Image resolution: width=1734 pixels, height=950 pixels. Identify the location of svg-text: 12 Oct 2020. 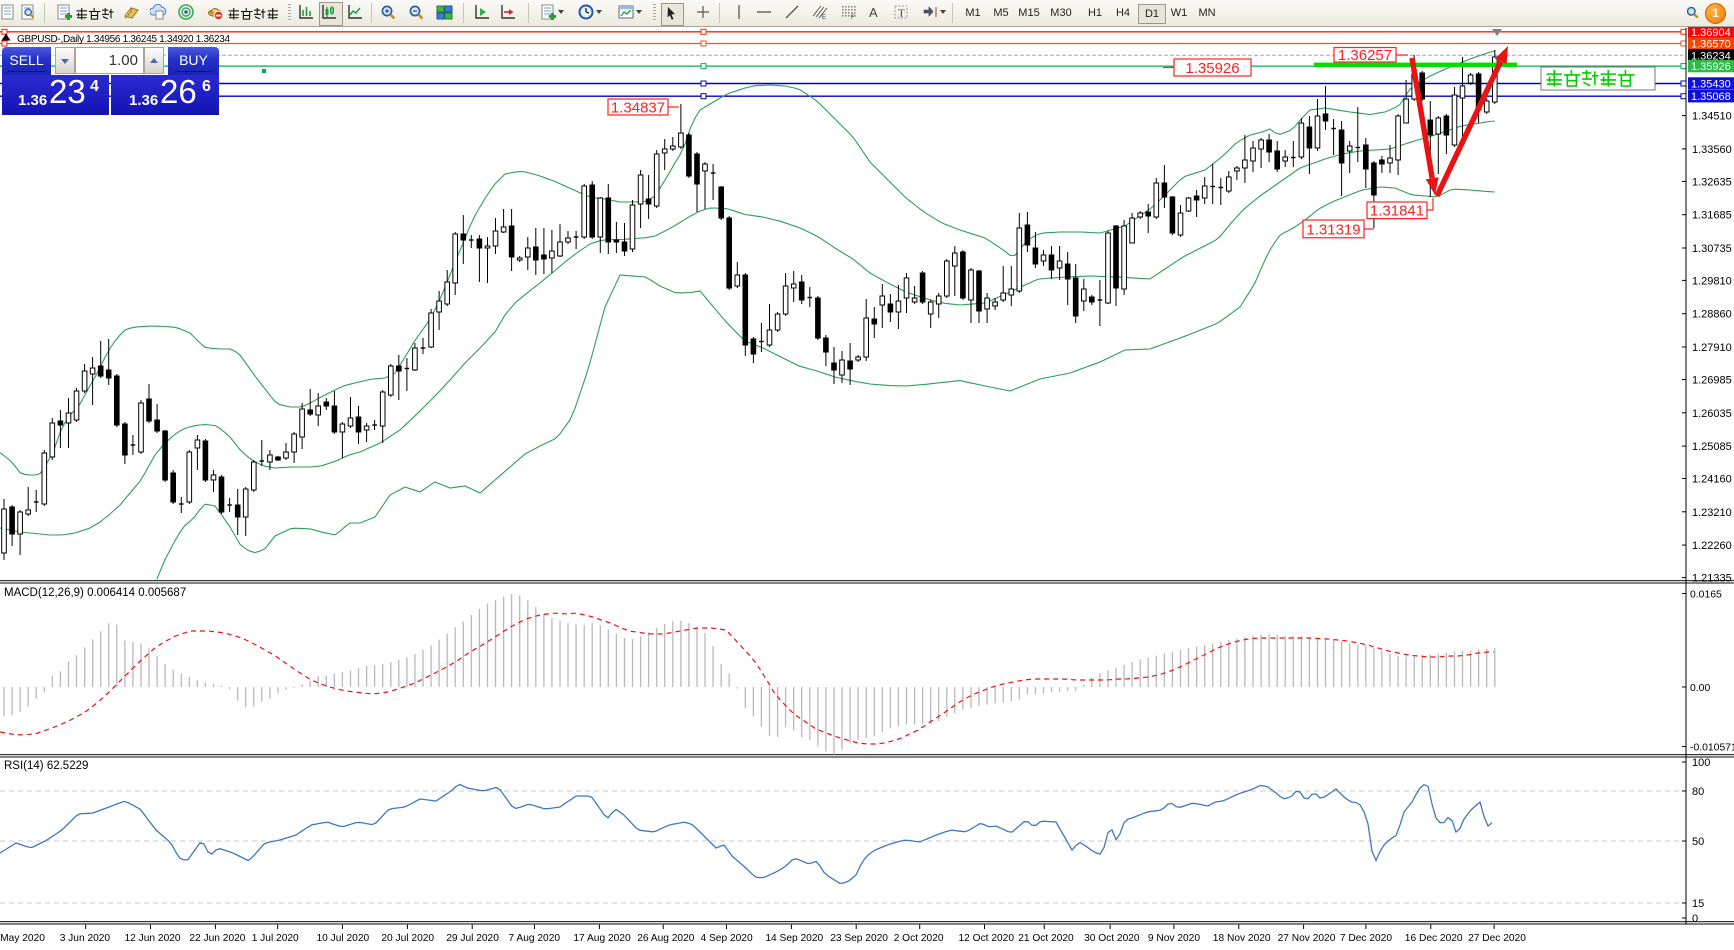
(987, 938).